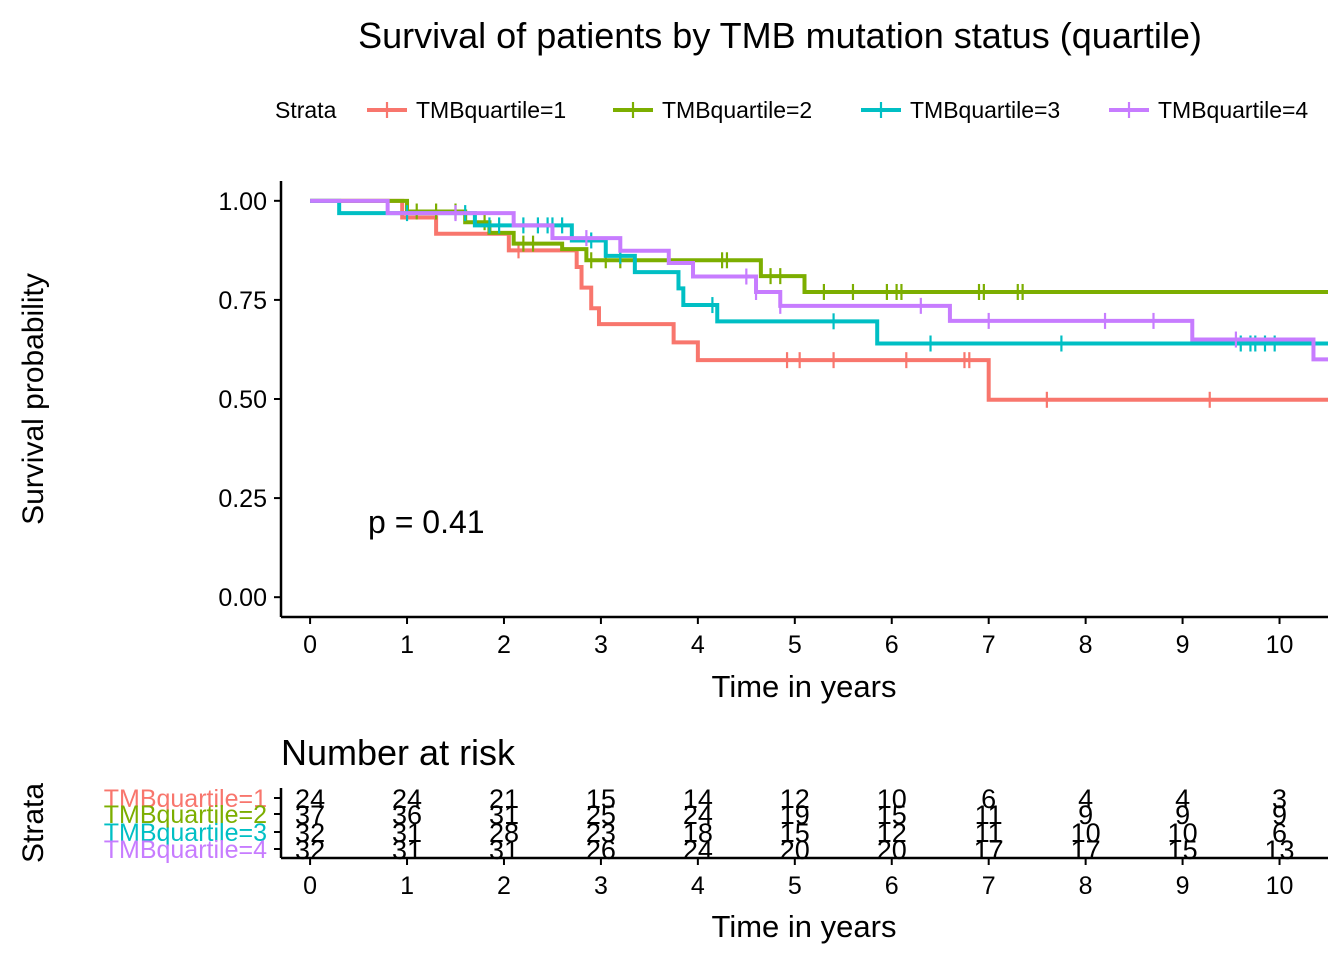 This screenshot has width=1344, height=965. I want to click on risk-x-tick-label: 1, so click(407, 886).